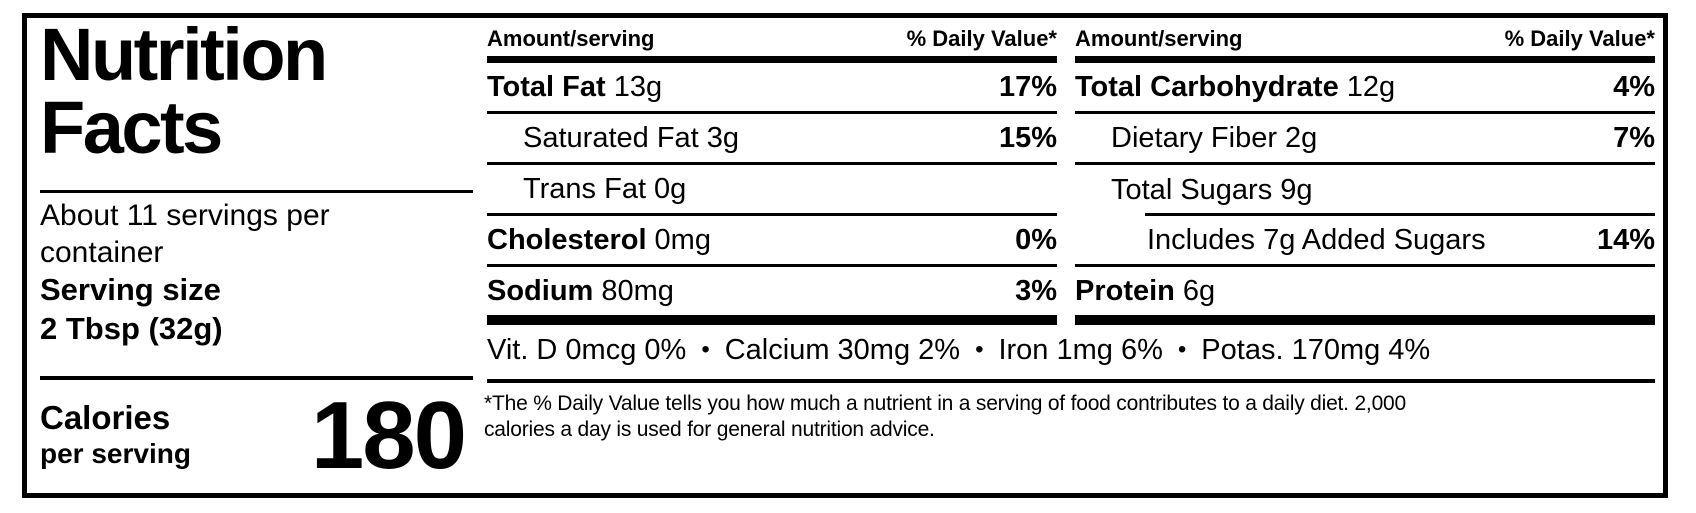  I want to click on nutrient-name: Trans Fat, so click(585, 188).